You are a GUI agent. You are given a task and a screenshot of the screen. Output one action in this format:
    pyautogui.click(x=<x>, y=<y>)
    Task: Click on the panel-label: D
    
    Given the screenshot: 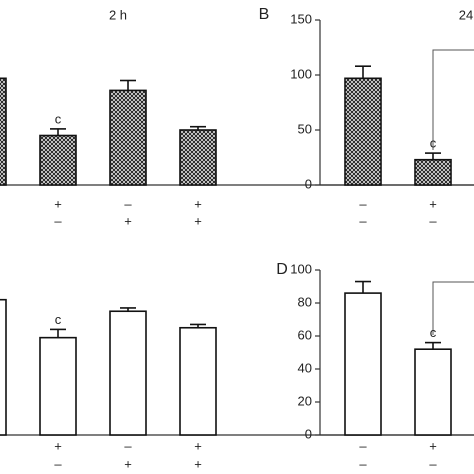 What is the action you would take?
    pyautogui.click(x=282, y=269)
    